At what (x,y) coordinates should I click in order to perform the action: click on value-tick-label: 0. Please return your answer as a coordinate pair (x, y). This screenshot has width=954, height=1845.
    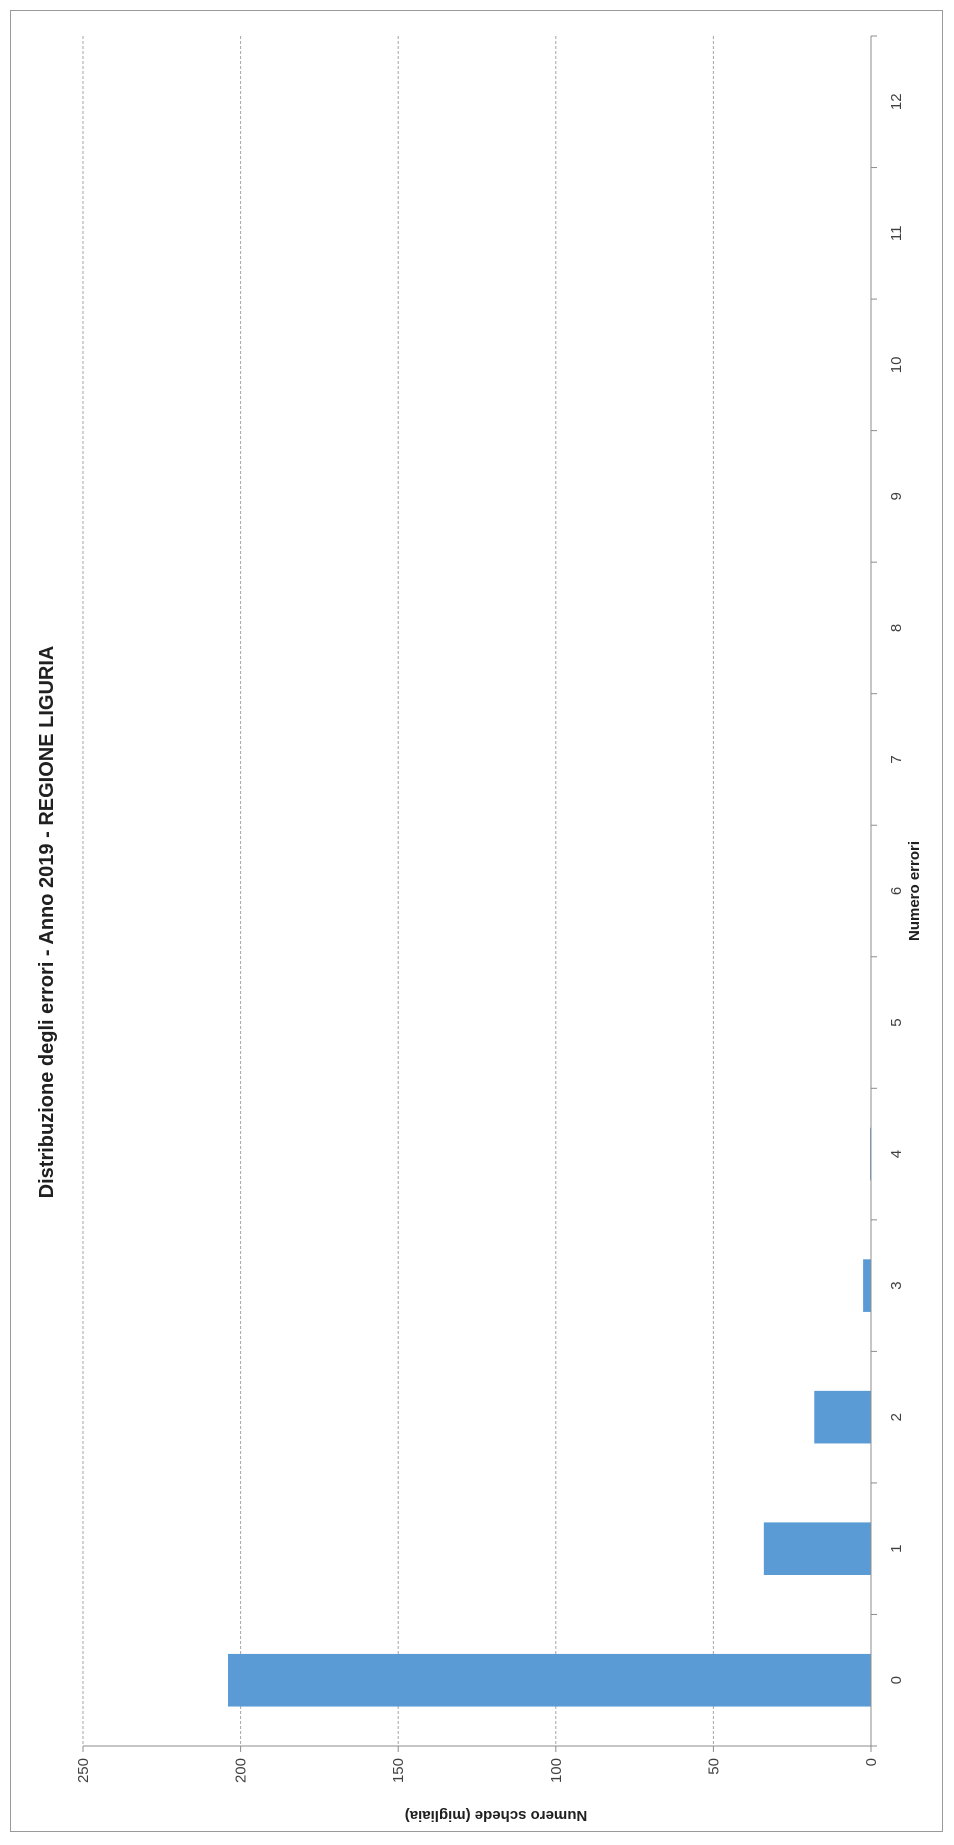
    Looking at the image, I should click on (871, 1762).